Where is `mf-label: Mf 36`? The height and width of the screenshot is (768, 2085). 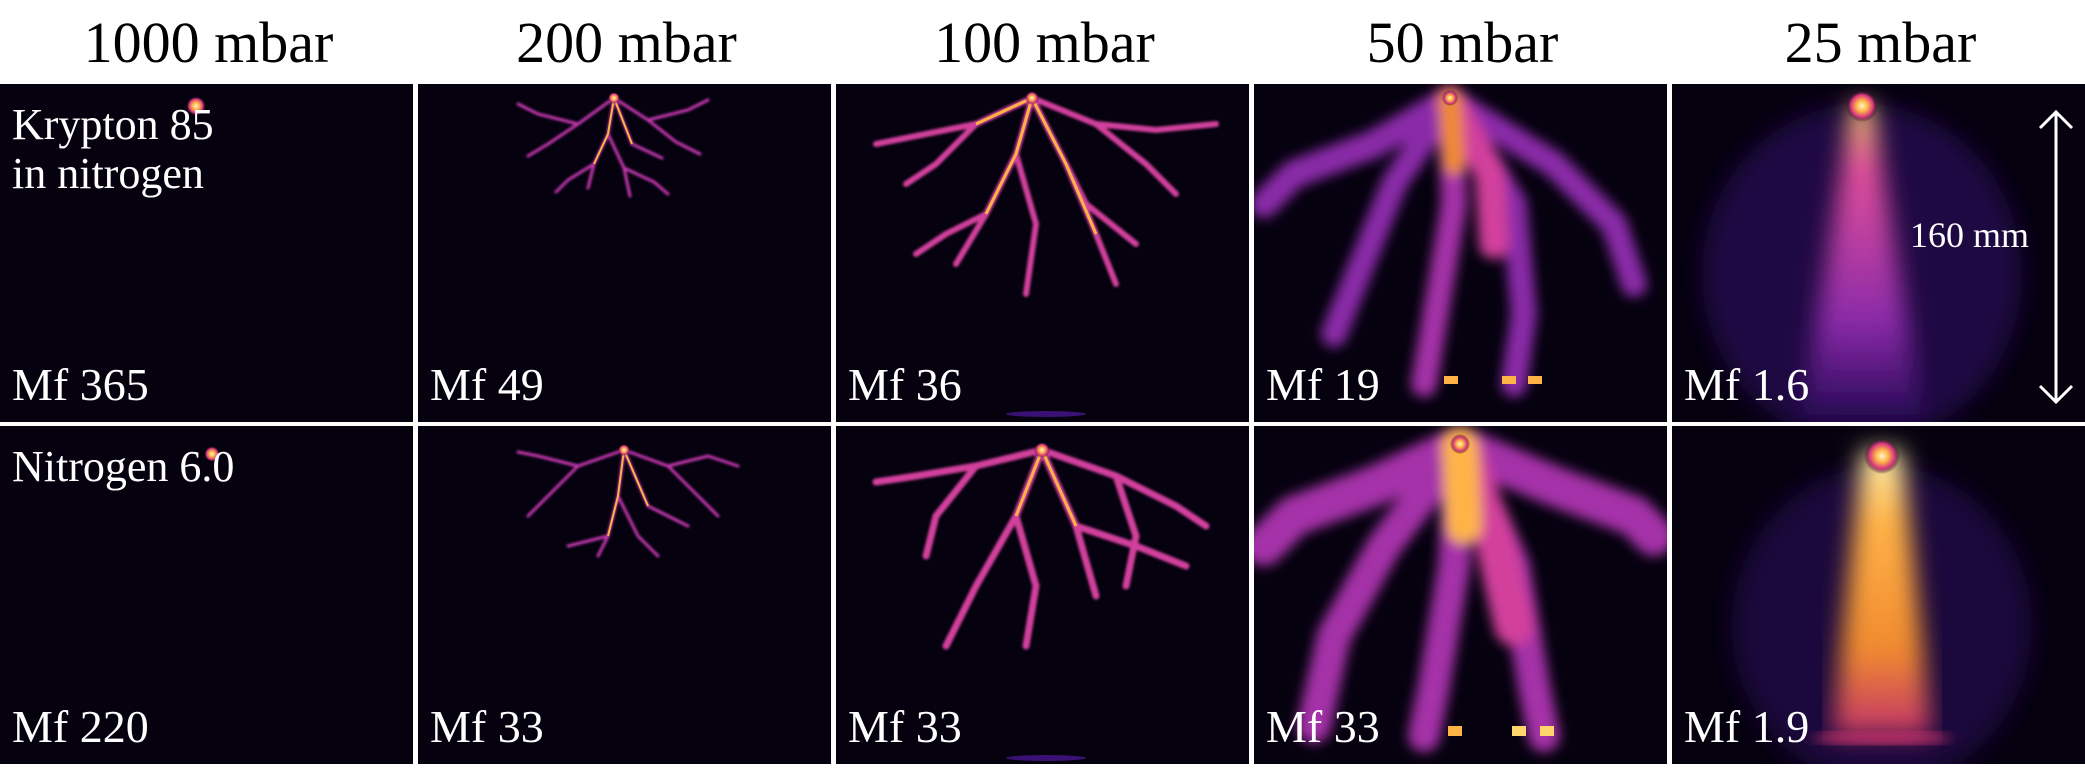 mf-label: Mf 36 is located at coordinates (905, 384).